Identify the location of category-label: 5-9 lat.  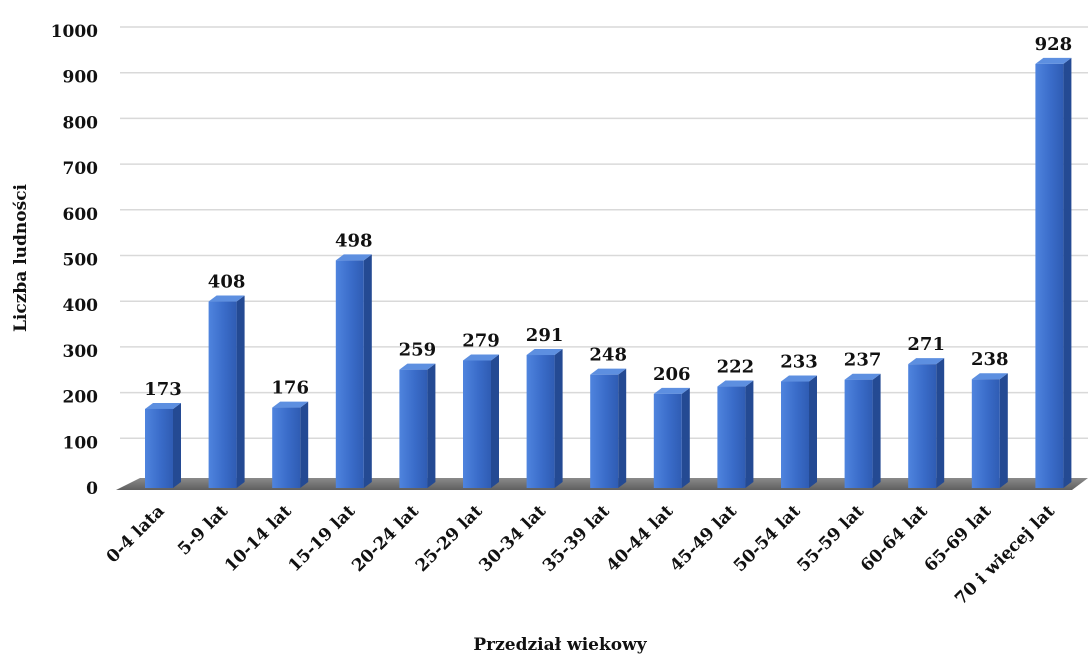
(203, 530).